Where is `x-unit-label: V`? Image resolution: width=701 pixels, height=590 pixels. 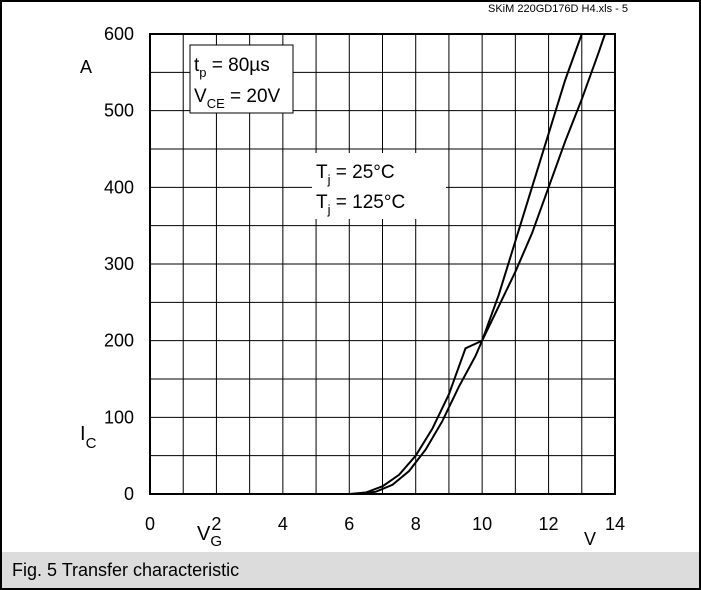
x-unit-label: V is located at coordinates (590, 539).